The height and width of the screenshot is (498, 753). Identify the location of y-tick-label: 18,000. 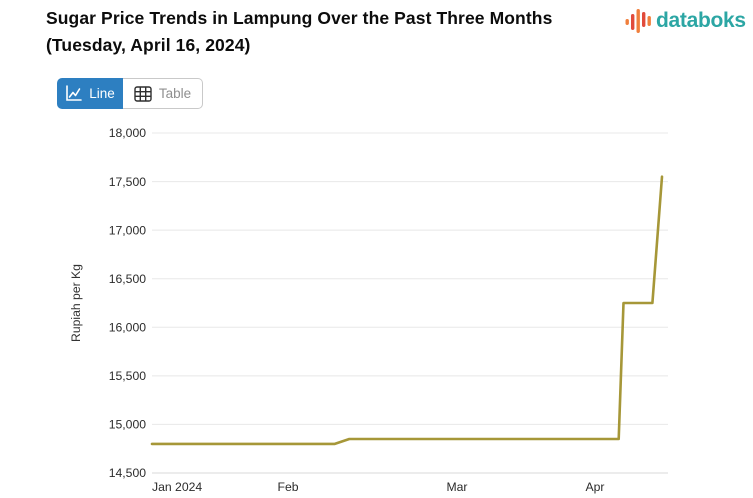
(127, 133).